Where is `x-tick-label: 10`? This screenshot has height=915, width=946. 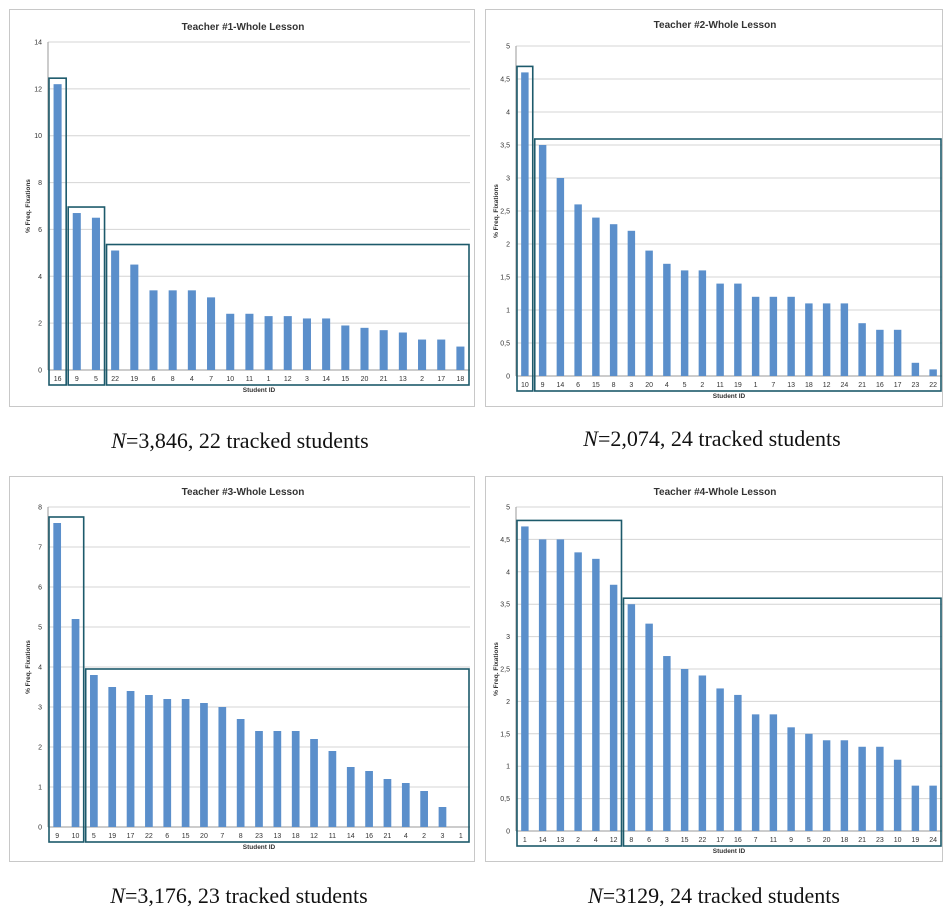 x-tick-label: 10 is located at coordinates (230, 379).